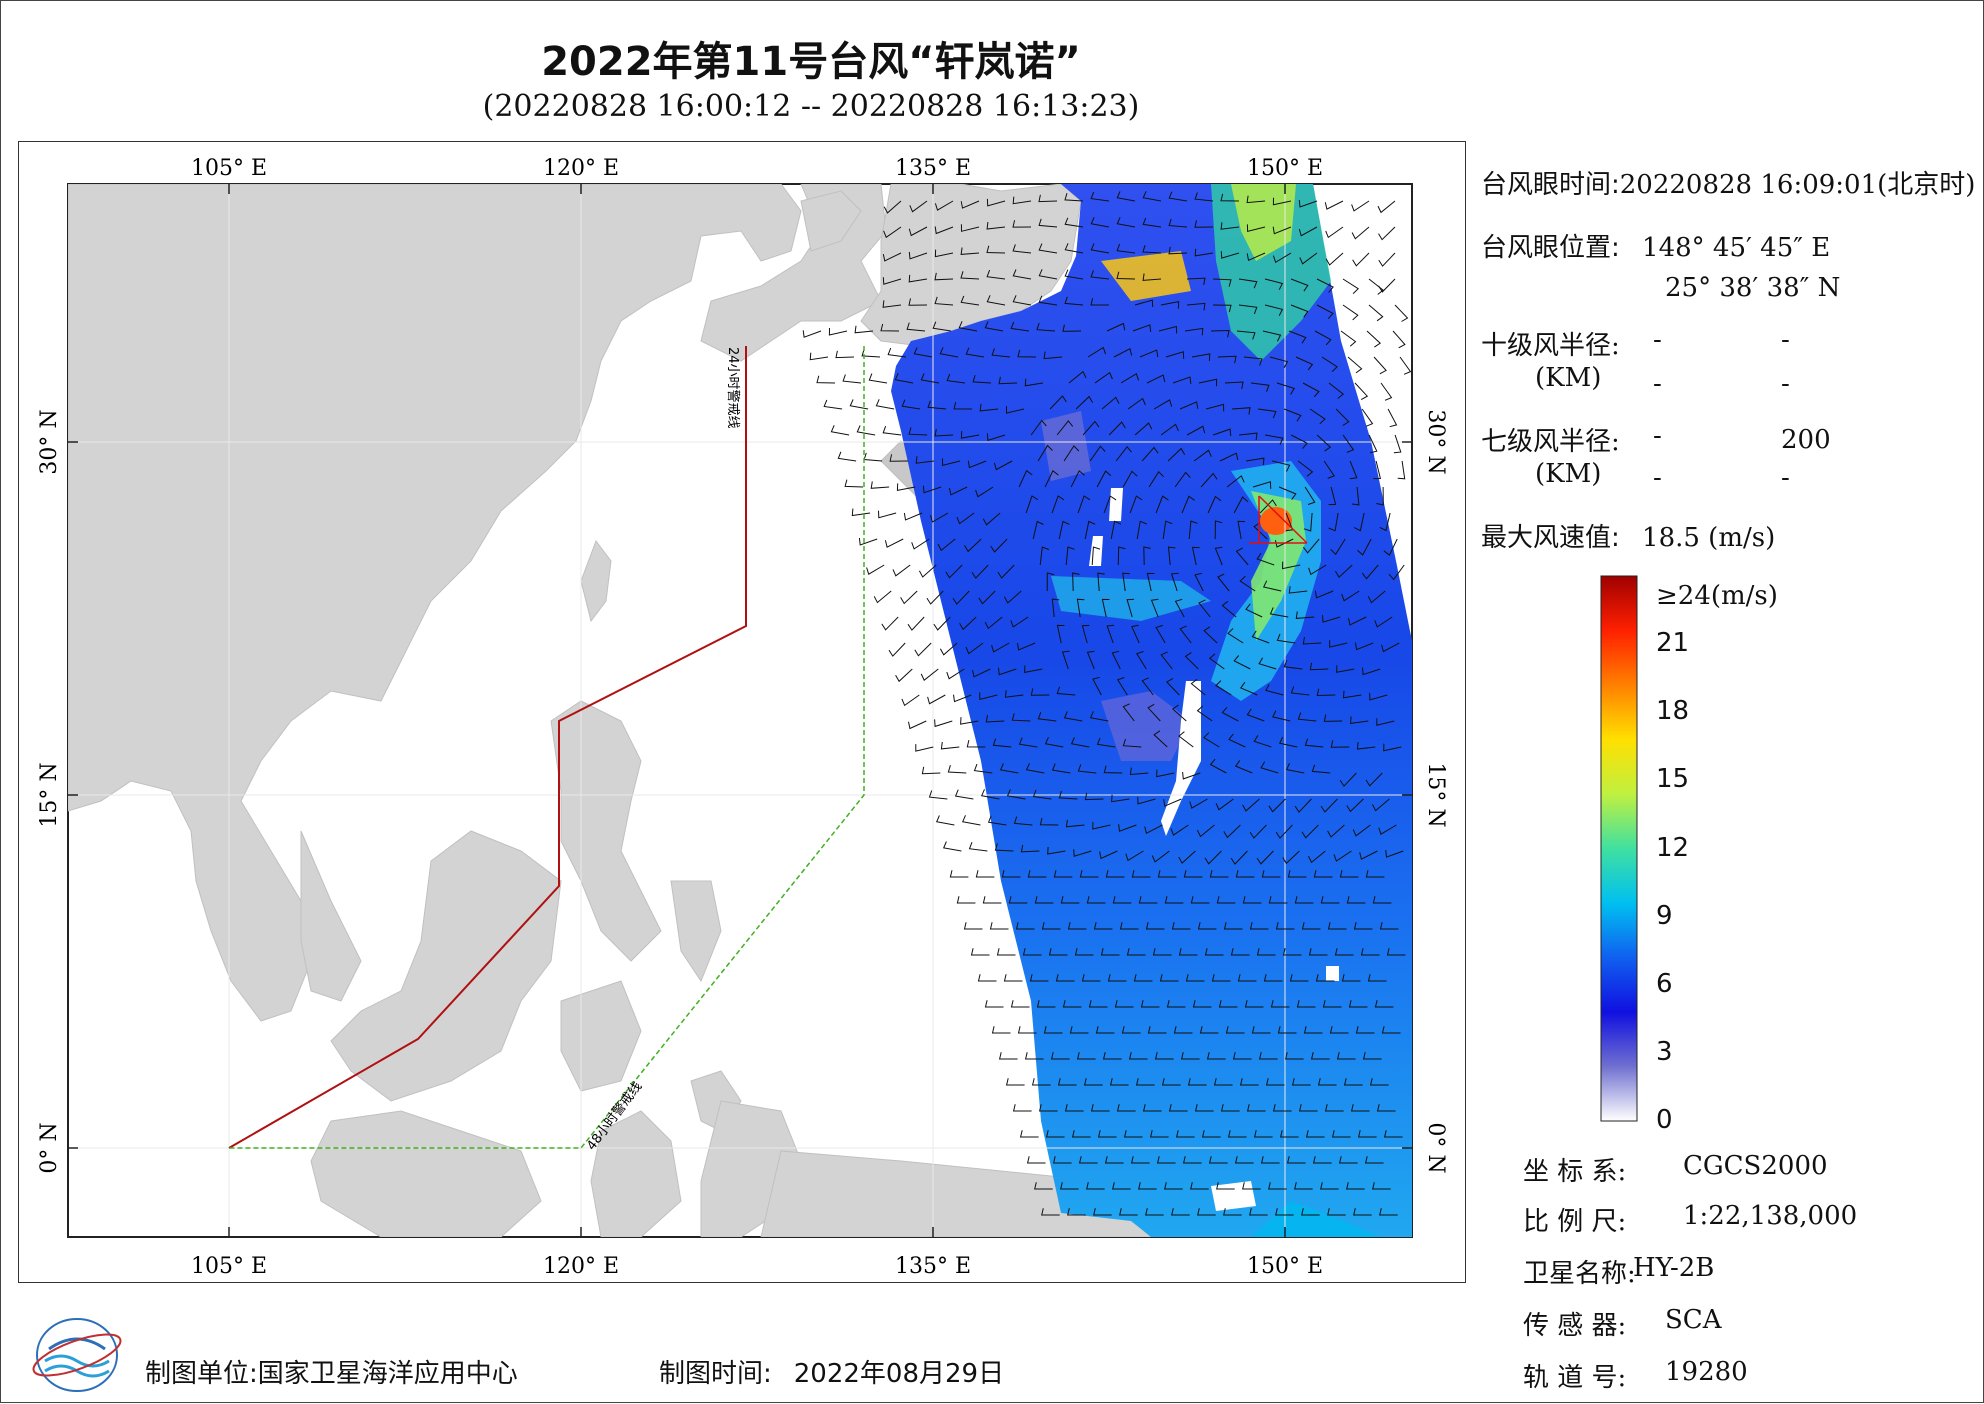 The width and height of the screenshot is (1984, 1404). What do you see at coordinates (49, 441) in the screenshot?
I see `lat-label-left-30: 30° N` at bounding box center [49, 441].